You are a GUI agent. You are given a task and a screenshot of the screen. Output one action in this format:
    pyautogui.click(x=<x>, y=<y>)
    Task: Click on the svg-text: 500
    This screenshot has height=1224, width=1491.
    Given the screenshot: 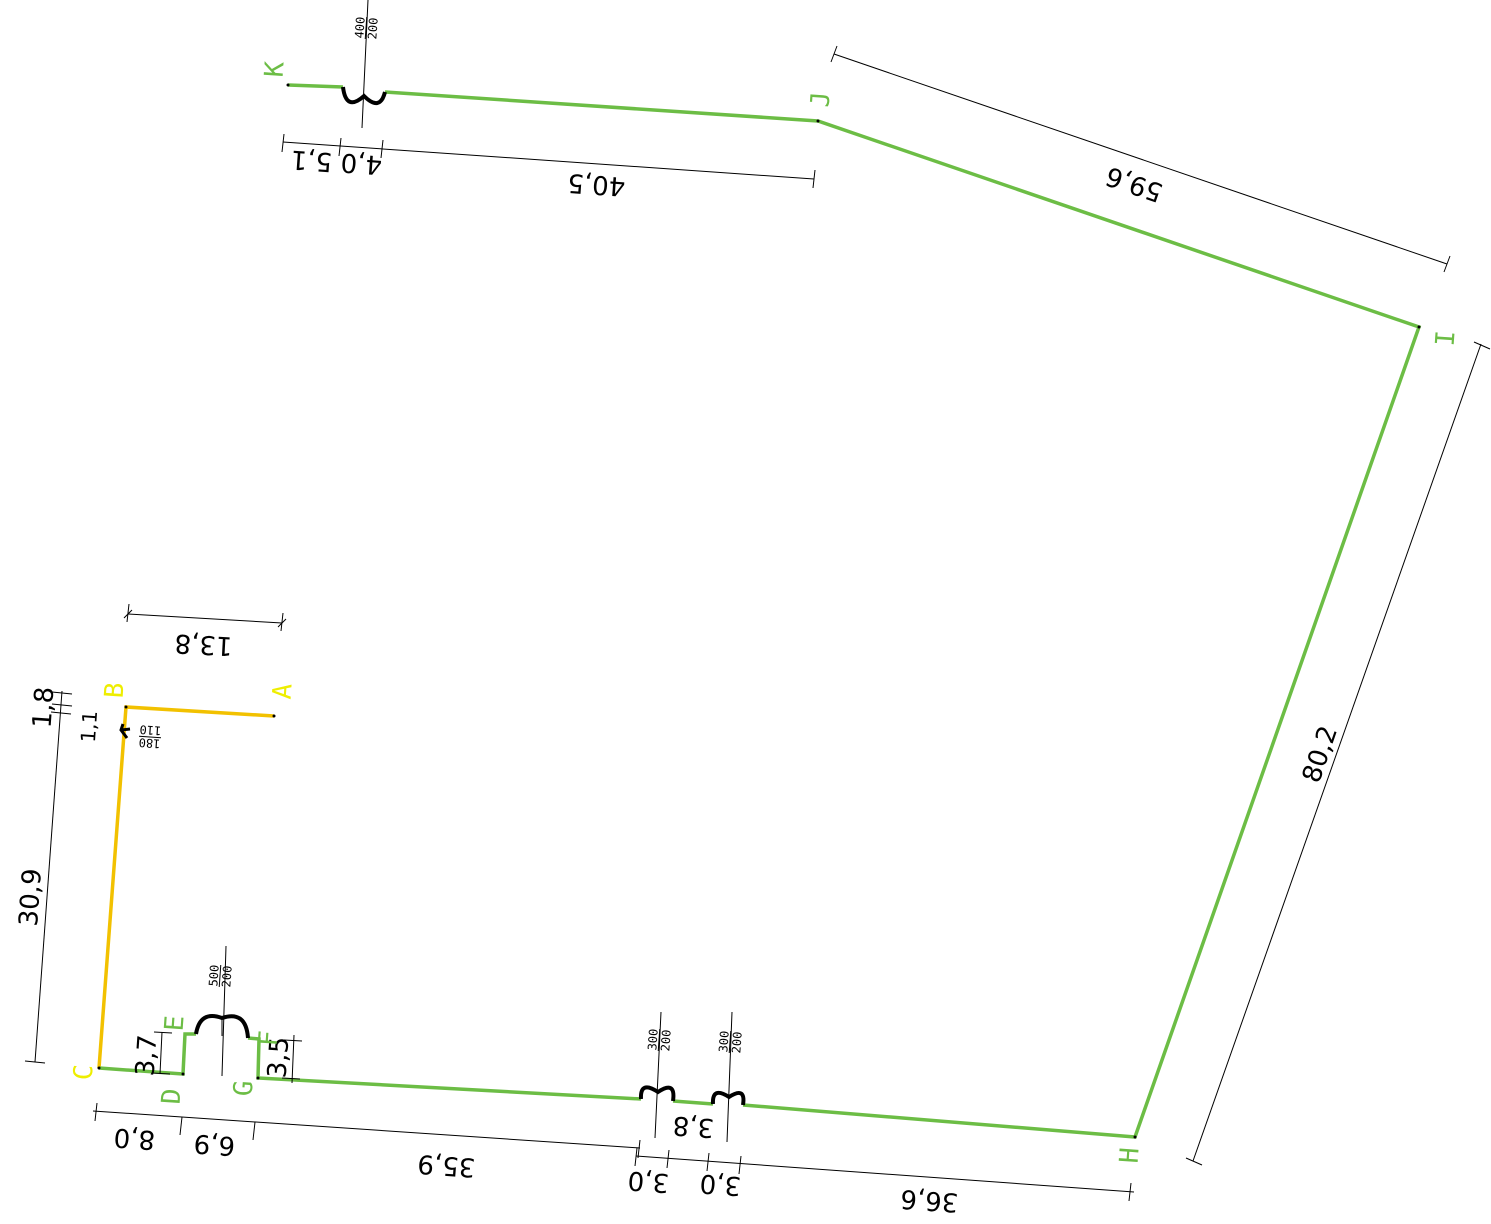 What is the action you would take?
    pyautogui.click(x=213, y=975)
    